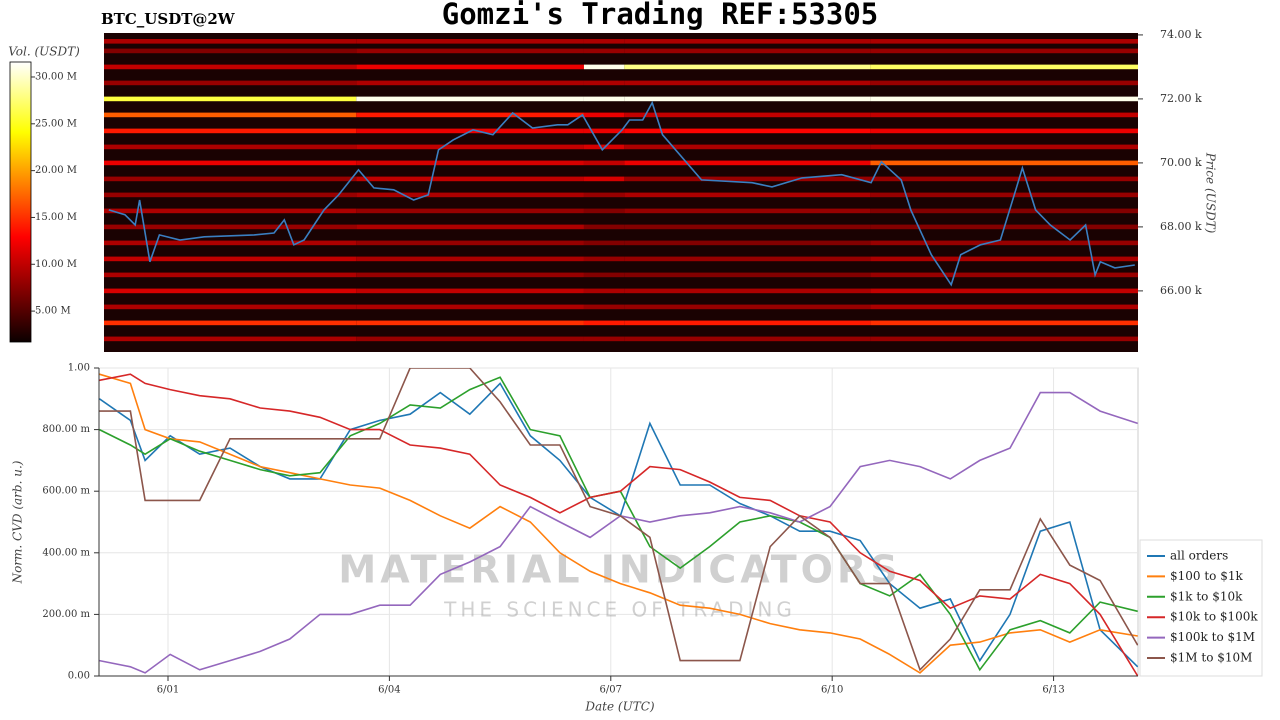 This screenshot has height=720, width=1280. I want to click on price-tick-label: 70.00 k, so click(1181, 162).